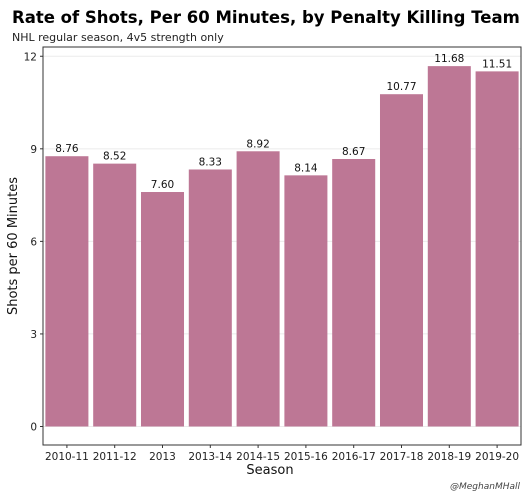 Image resolution: width=530 pixels, height=497 pixels. What do you see at coordinates (497, 457) in the screenshot?
I see `x-tick-label: 2019-20` at bounding box center [497, 457].